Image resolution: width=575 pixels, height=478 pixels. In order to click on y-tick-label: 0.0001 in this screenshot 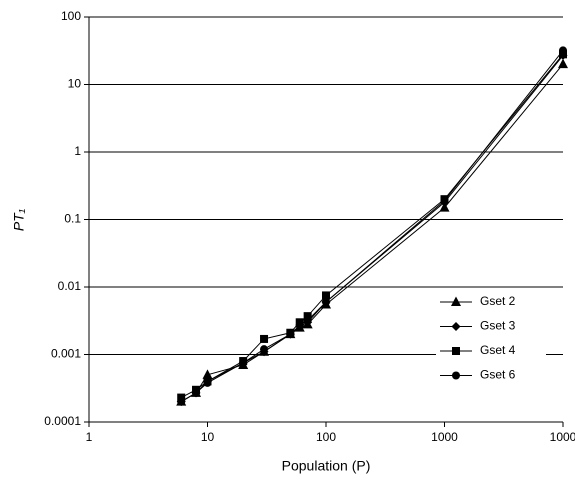, I will do `click(62, 421)`.